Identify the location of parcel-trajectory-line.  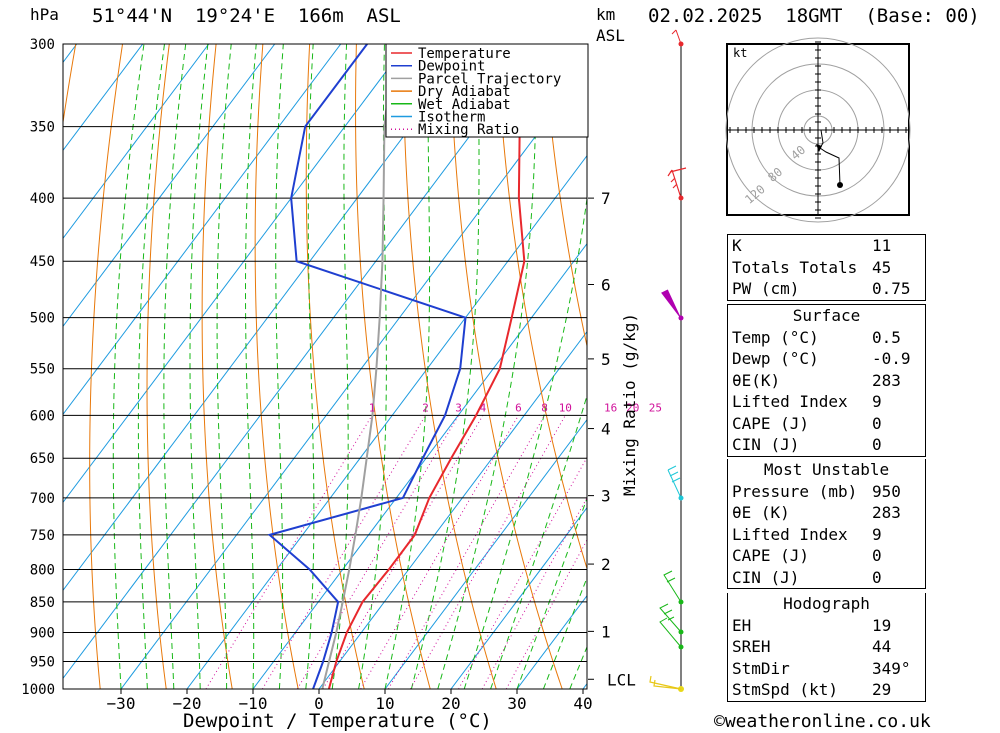
(358, 366).